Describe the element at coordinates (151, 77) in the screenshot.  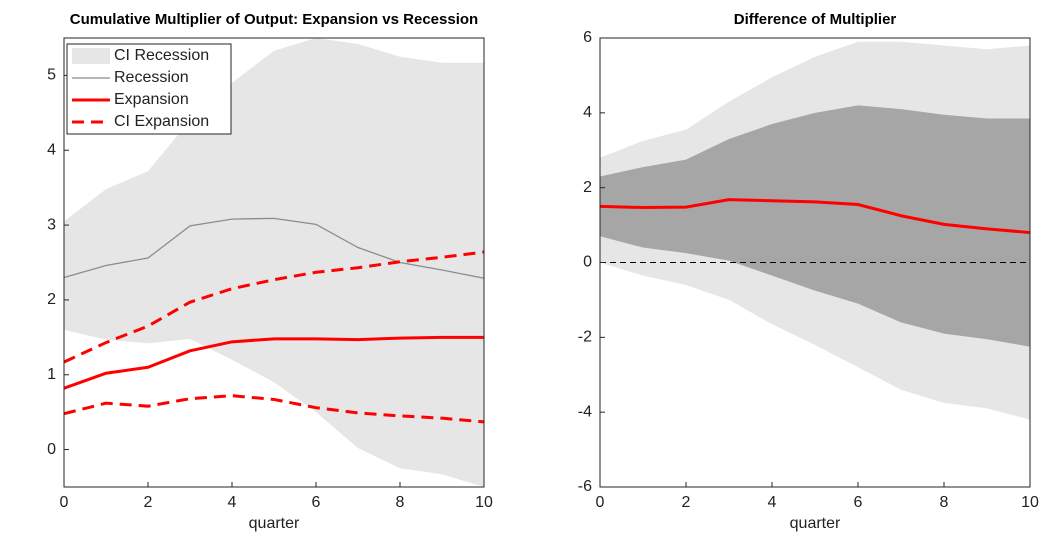
I see `legend-label: Recession` at that location.